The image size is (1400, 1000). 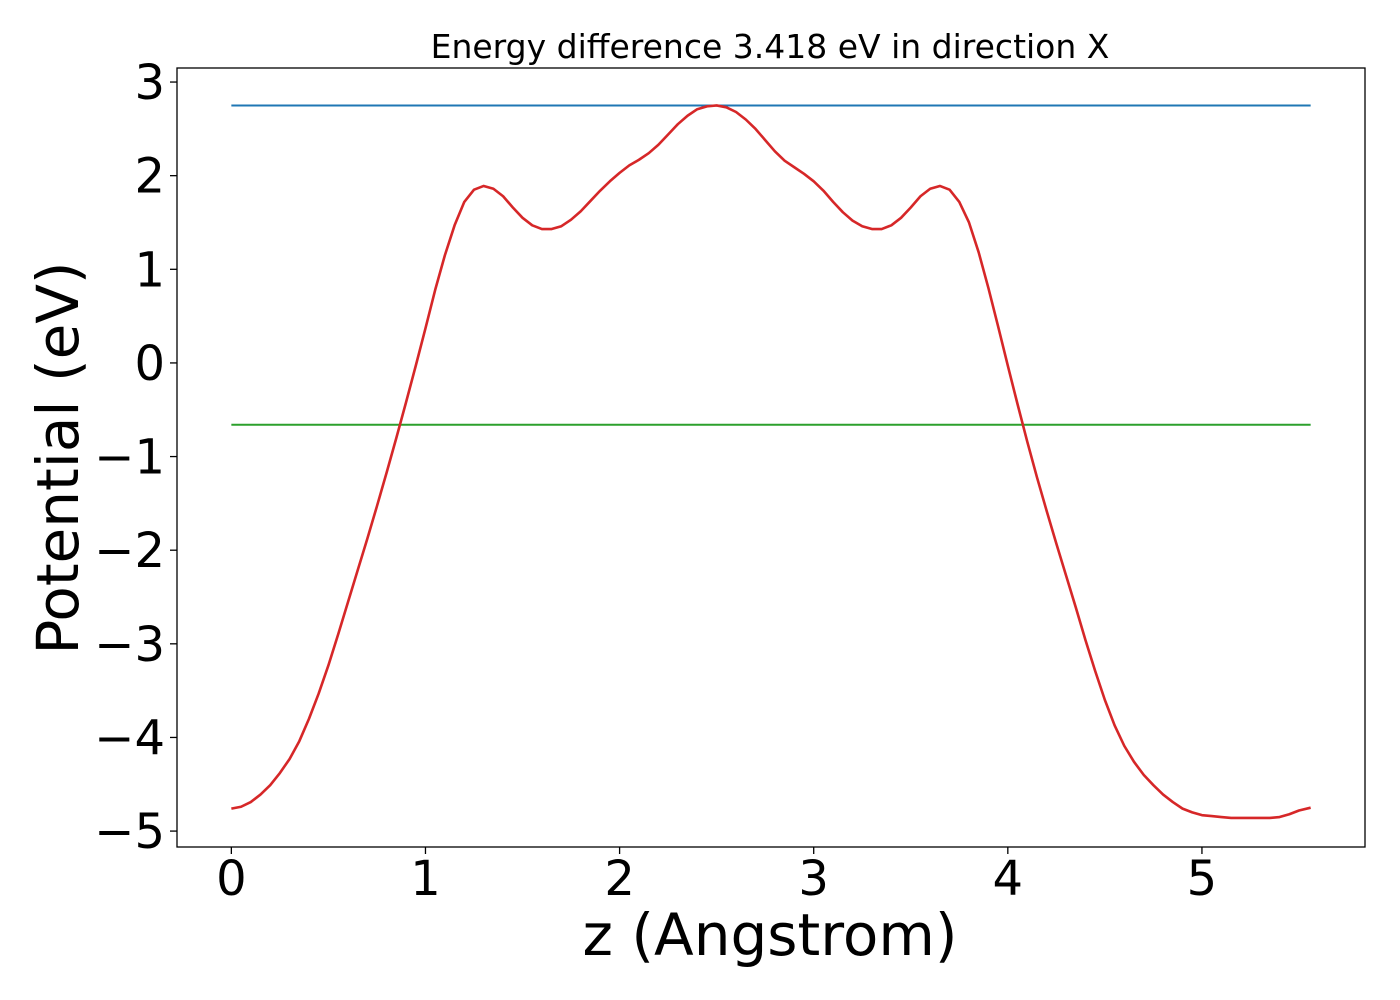 I want to click on y-axis: −5 −4 −3 −2 −1 0 1 2 3, so click(x=135, y=457).